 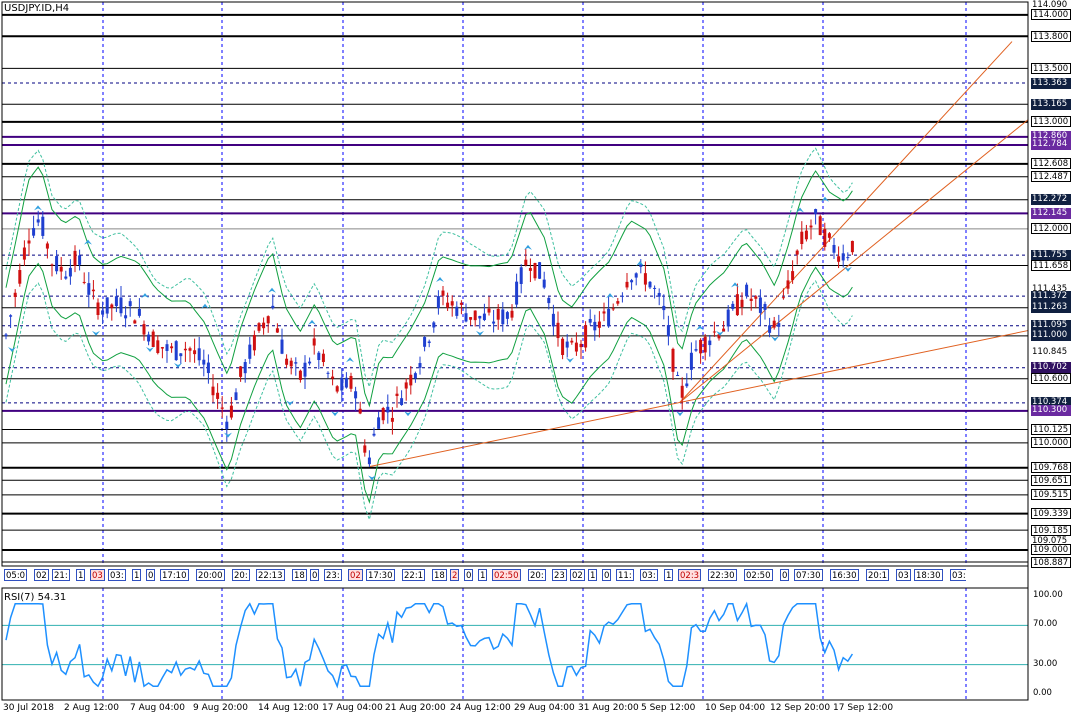 What do you see at coordinates (28, 708) in the screenshot?
I see `time-axis-label: 30 Jul 2018` at bounding box center [28, 708].